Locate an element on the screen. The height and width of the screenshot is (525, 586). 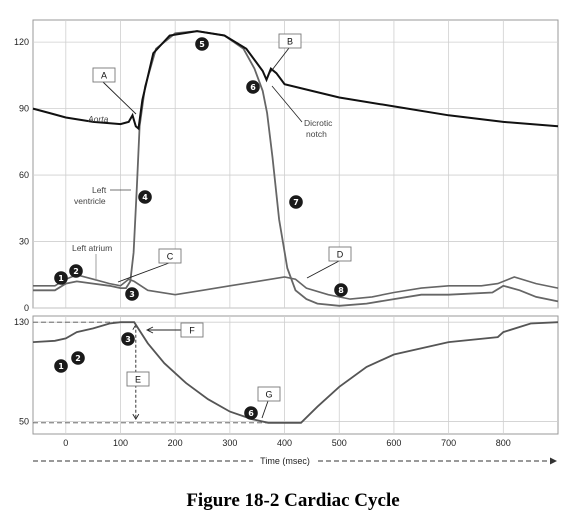
step-marker-label: 7 is located at coordinates (296, 202).